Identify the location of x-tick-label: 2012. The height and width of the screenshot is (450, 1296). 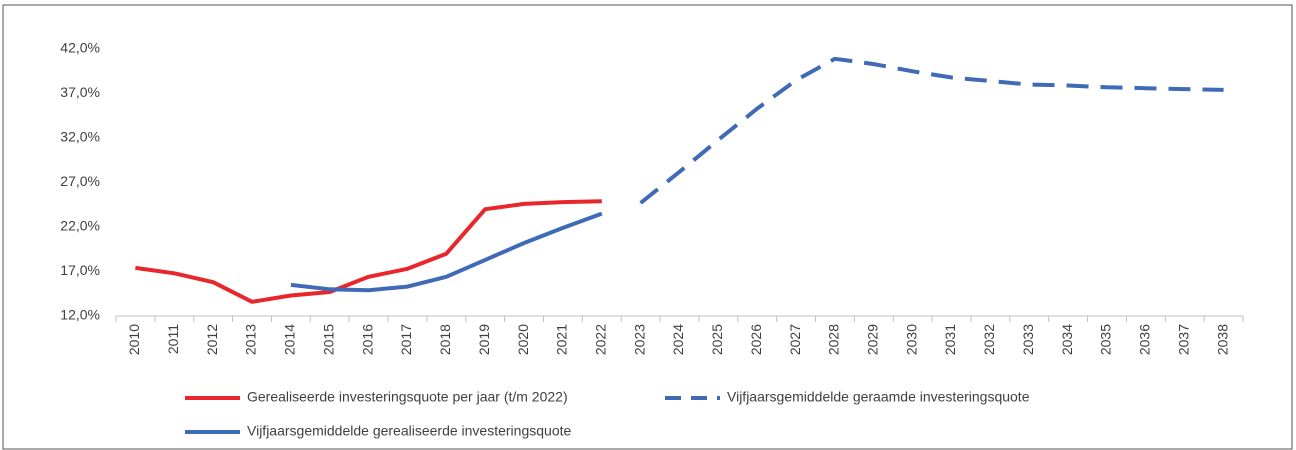
(212, 339).